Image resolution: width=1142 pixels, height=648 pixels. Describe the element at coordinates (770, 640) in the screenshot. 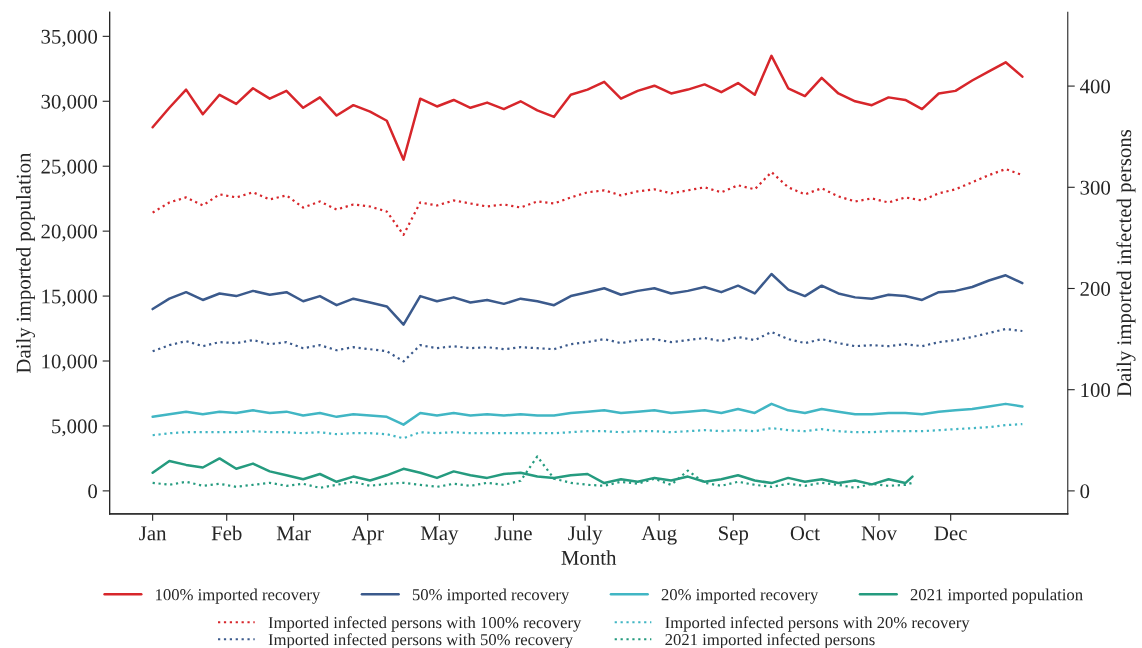

I see `legend-label: 2021 imported infected persons` at that location.